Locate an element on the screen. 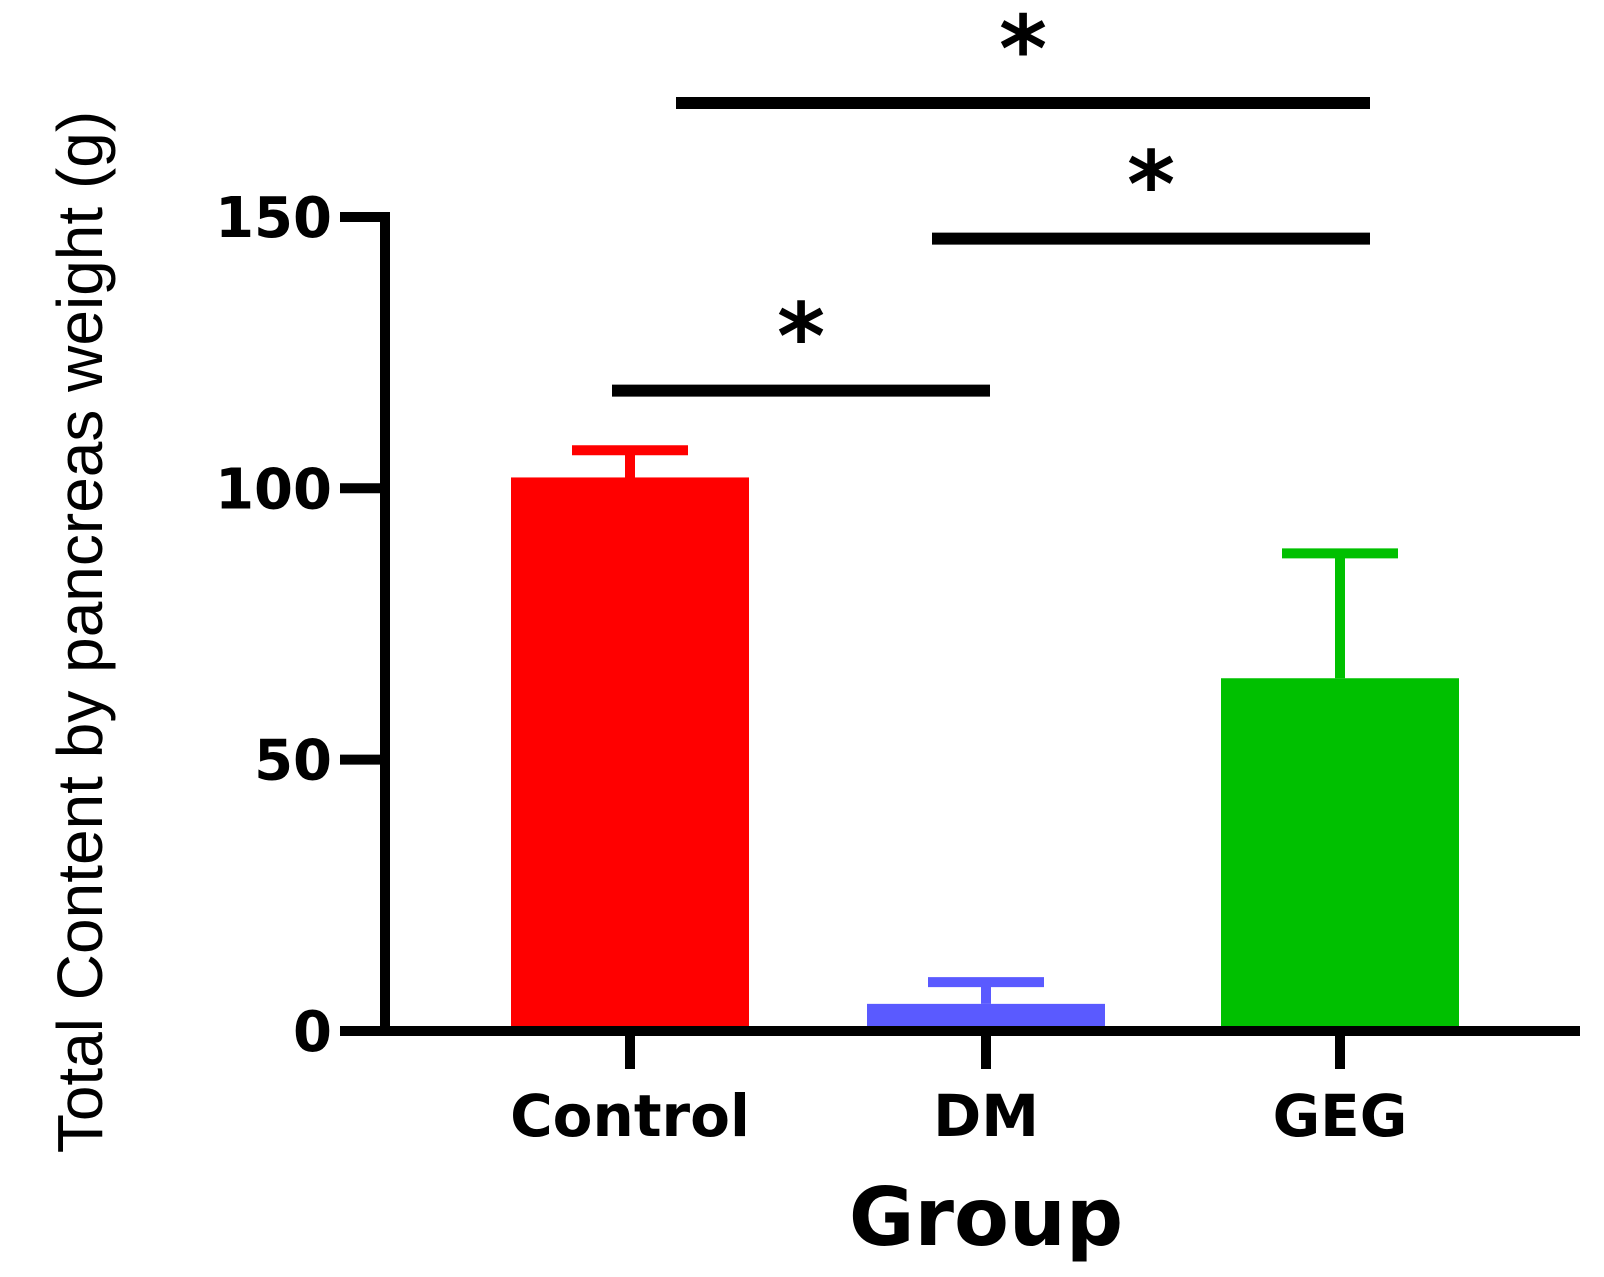 This screenshot has height=1277, width=1604. x-axis-title: Group is located at coordinates (986, 1217).